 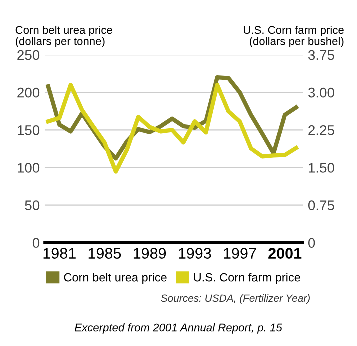 What do you see at coordinates (32, 205) in the screenshot?
I see `y-tick-label: 50` at bounding box center [32, 205].